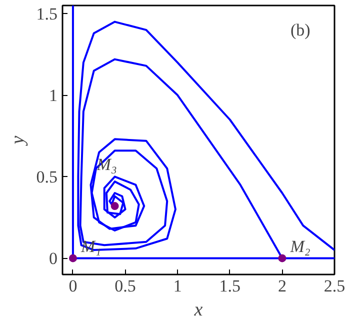 Image resolution: width=346 pixels, height=334 pixels. Describe the element at coordinates (73, 286) in the screenshot. I see `x-tick-label: 0` at that location.